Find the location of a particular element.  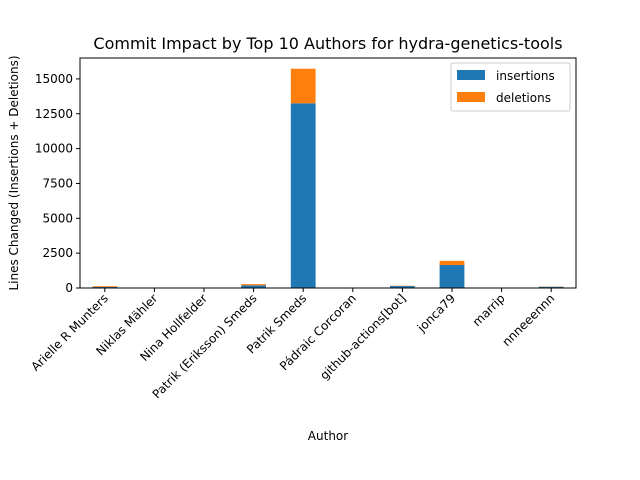

y-tick-label: 0 is located at coordinates (69, 288).